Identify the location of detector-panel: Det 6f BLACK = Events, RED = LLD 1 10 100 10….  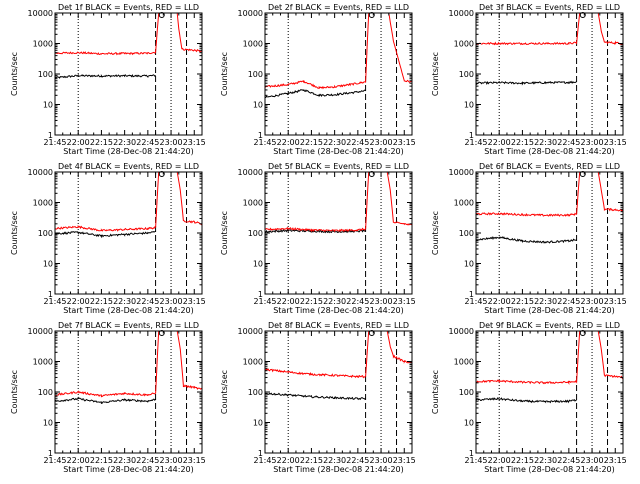
(529, 238).